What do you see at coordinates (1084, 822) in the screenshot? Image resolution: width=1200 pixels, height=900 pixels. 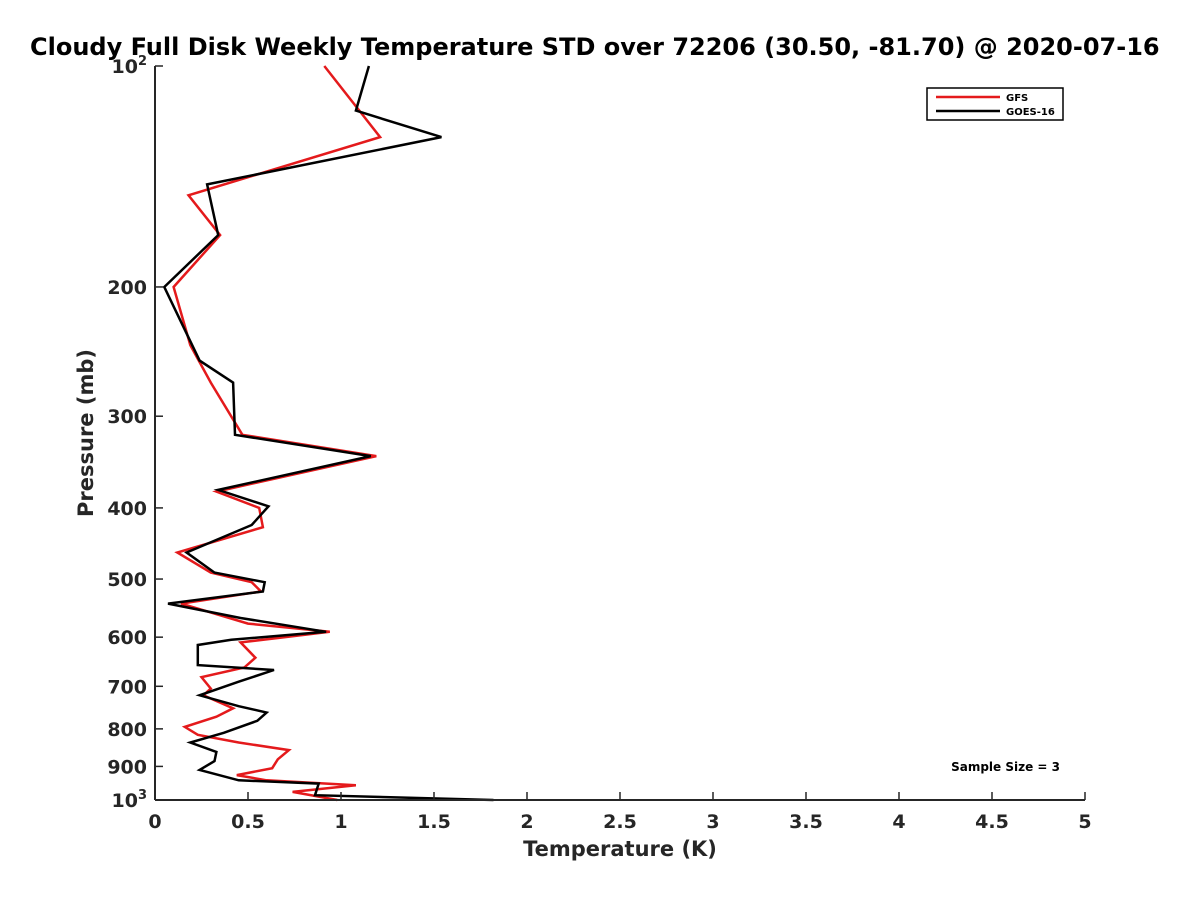 I see `x-tick-label: 5` at bounding box center [1084, 822].